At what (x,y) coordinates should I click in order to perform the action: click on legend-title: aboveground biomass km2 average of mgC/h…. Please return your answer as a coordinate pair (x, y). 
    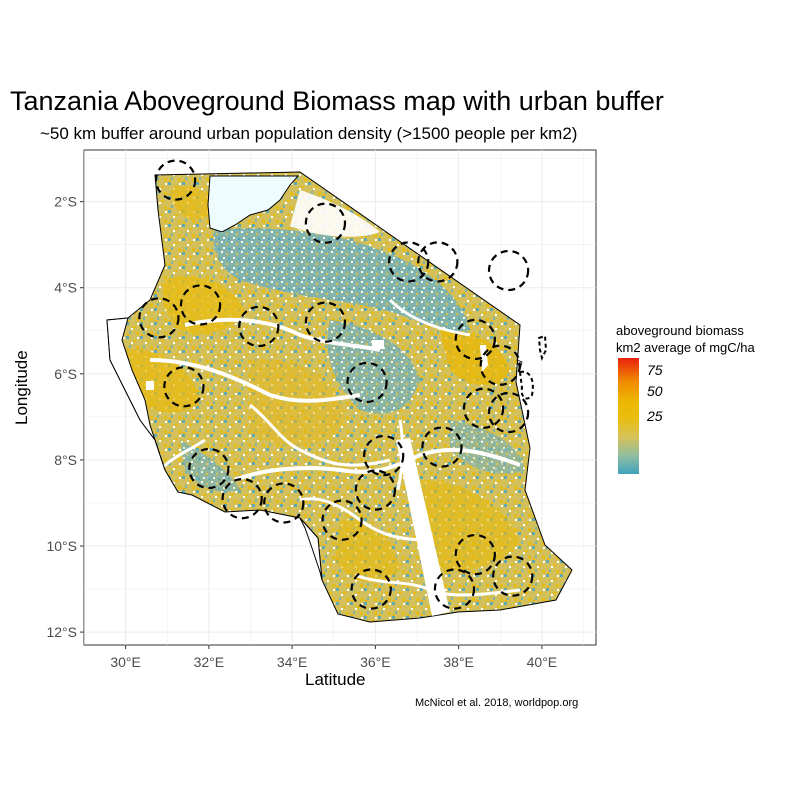
    Looking at the image, I should click on (685, 339).